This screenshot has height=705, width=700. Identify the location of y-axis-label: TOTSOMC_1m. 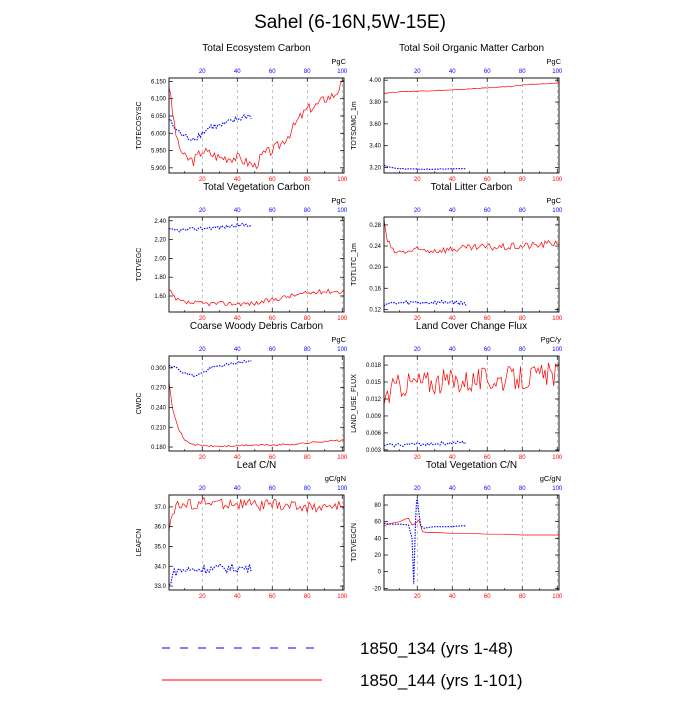
(354, 125).